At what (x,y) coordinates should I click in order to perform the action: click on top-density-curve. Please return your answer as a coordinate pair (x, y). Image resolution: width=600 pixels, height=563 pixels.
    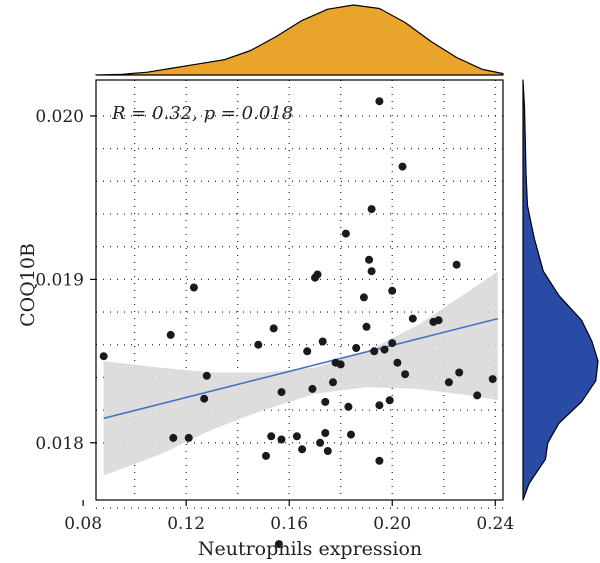
    Looking at the image, I should click on (299, 40).